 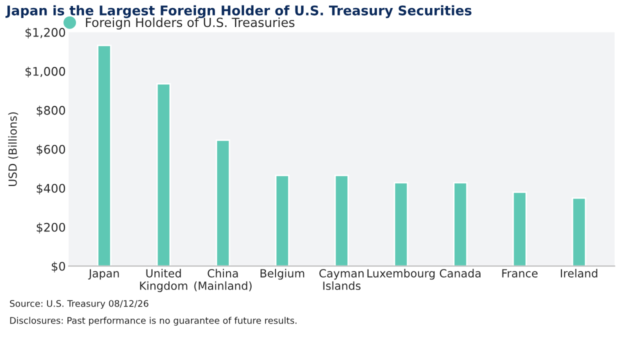 I want to click on legend-label: Foreign Holders of U.S. Treasuries, so click(x=190, y=23).